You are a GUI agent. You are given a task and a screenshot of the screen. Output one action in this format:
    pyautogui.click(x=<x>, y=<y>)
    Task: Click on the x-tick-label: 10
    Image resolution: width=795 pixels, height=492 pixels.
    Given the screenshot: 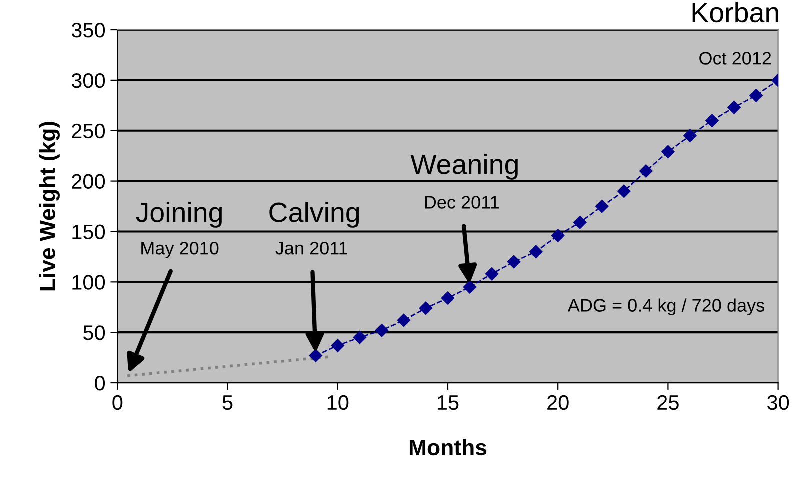 What is the action you would take?
    pyautogui.click(x=338, y=402)
    